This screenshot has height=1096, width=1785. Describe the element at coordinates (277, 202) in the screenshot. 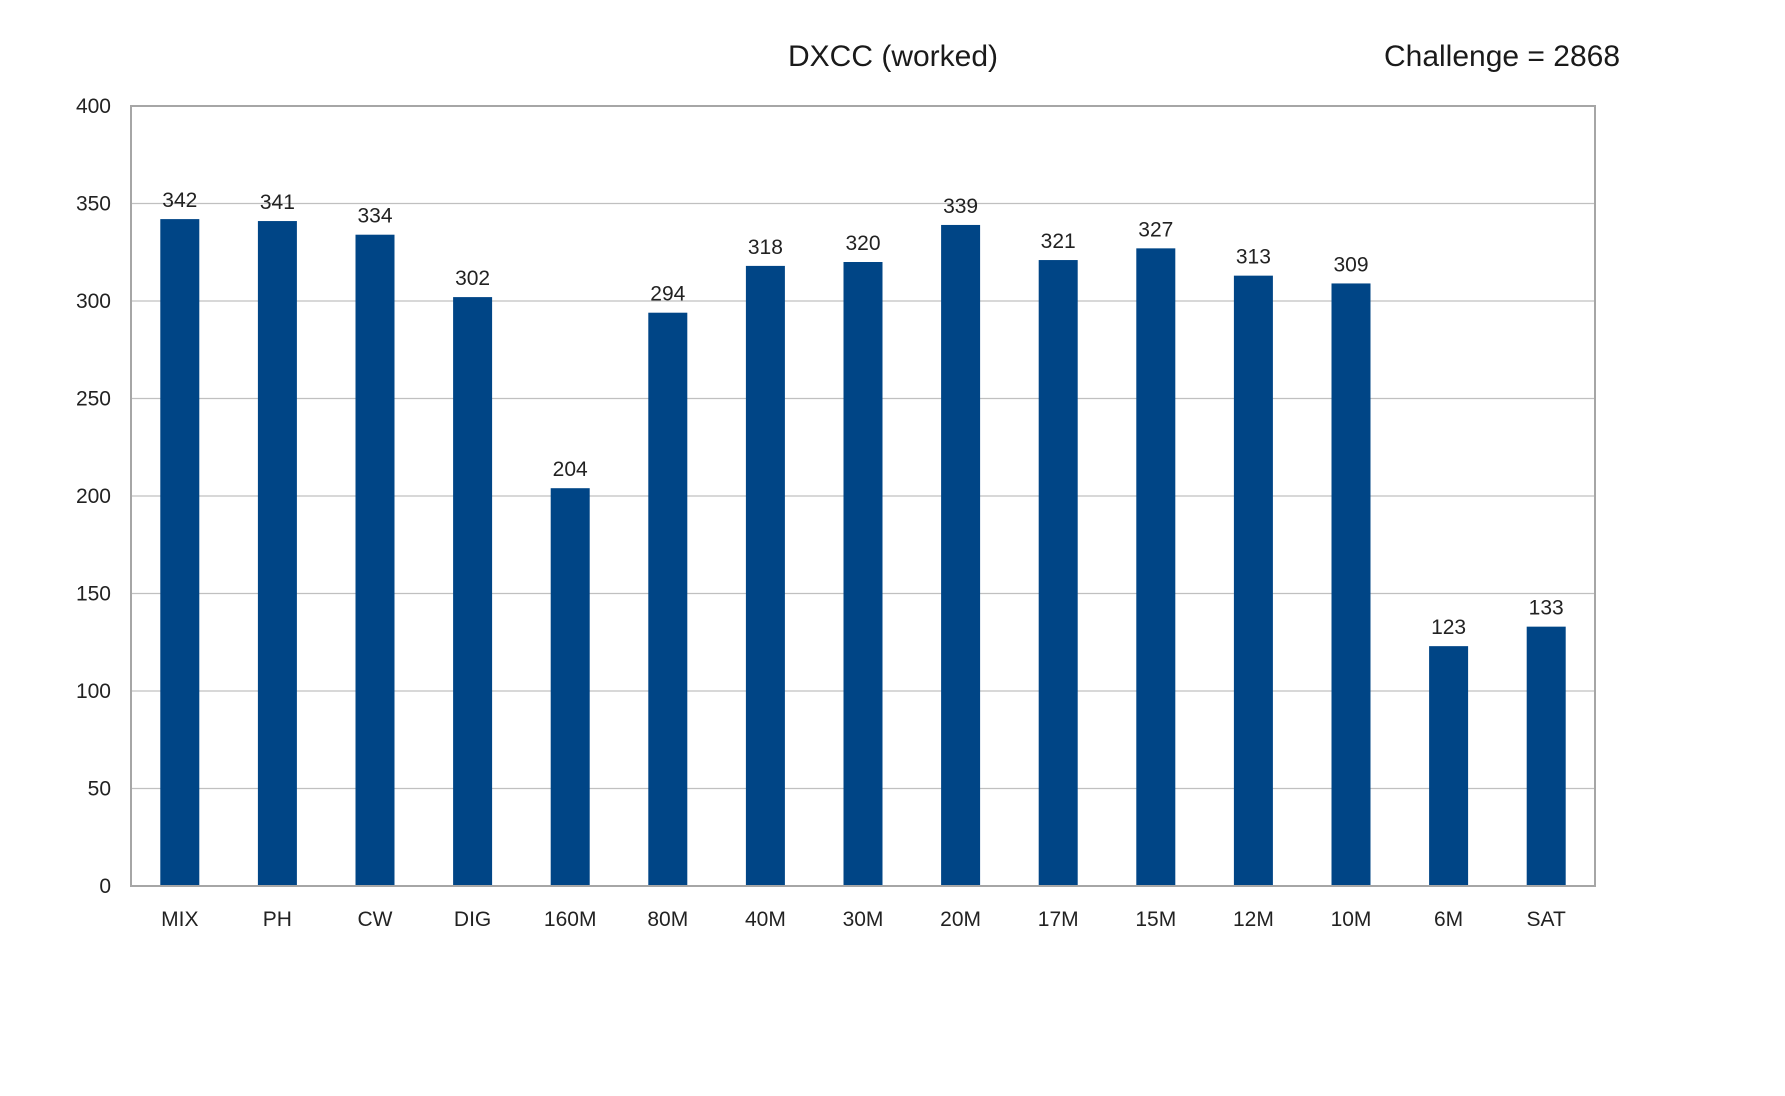

I see `data-label: 341` at that location.